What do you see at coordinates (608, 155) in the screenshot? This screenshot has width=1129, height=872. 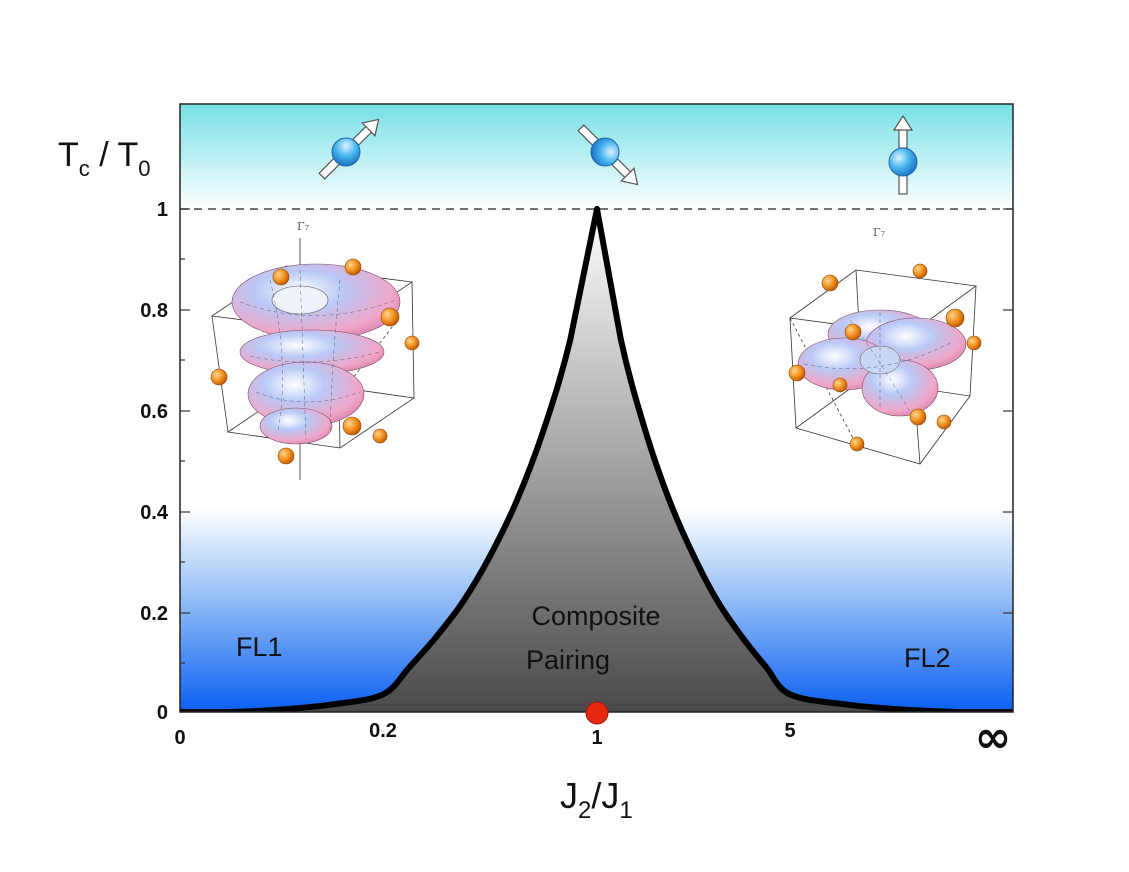 I see `spin-down-right-icon` at bounding box center [608, 155].